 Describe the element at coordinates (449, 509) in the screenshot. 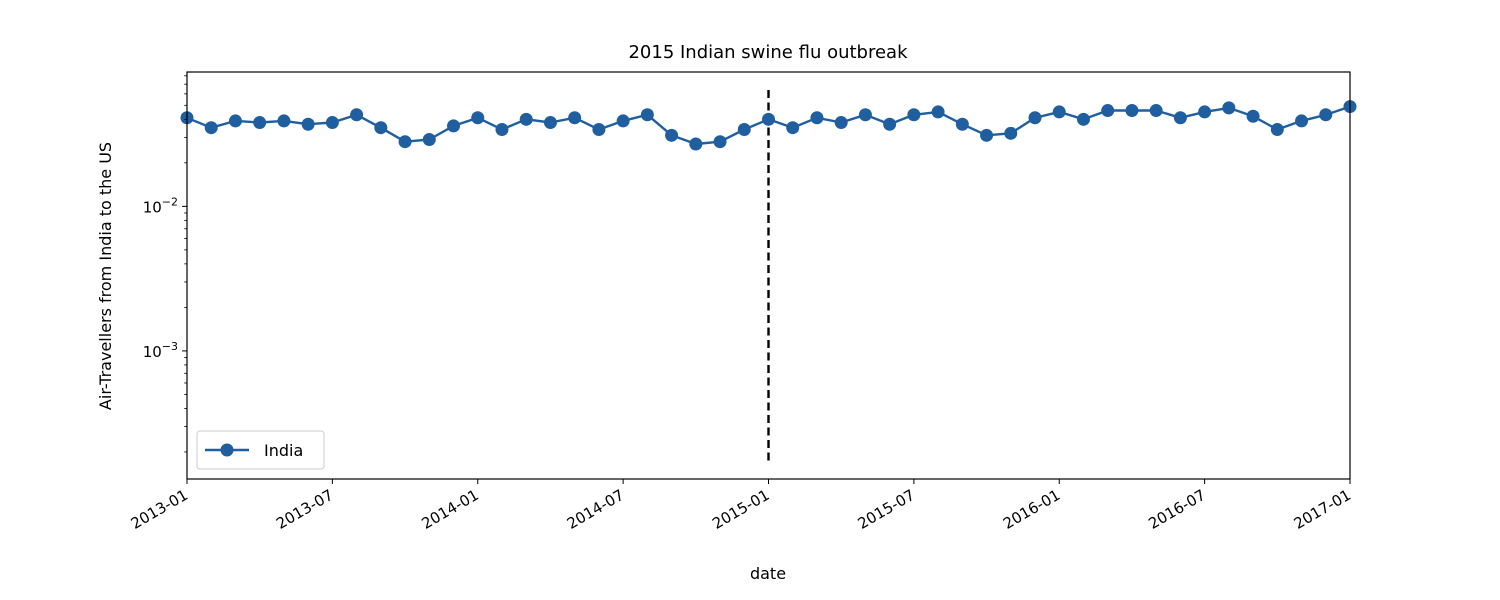

I see `x-tick-label: 2014-01` at that location.